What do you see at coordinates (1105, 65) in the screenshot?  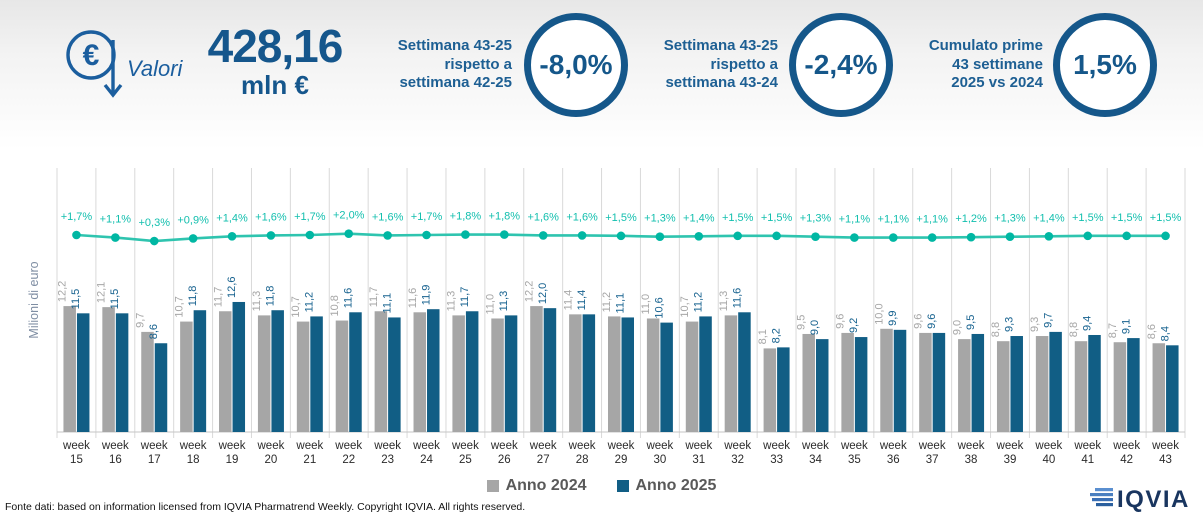 I see `kpi-3-circle: 1,5%` at bounding box center [1105, 65].